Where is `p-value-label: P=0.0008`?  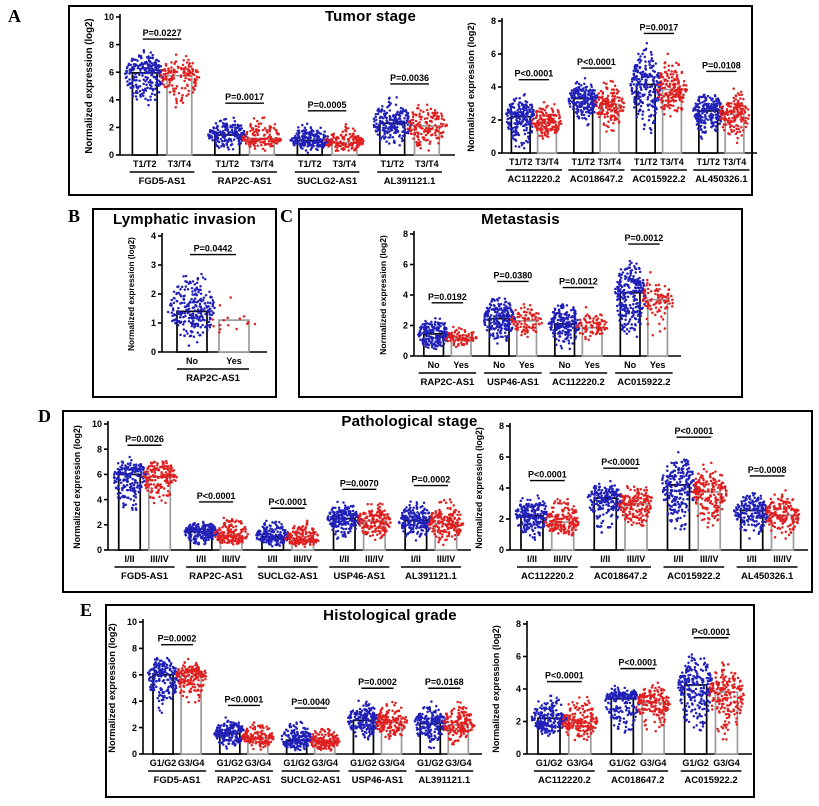 p-value-label: P=0.0008 is located at coordinates (767, 470).